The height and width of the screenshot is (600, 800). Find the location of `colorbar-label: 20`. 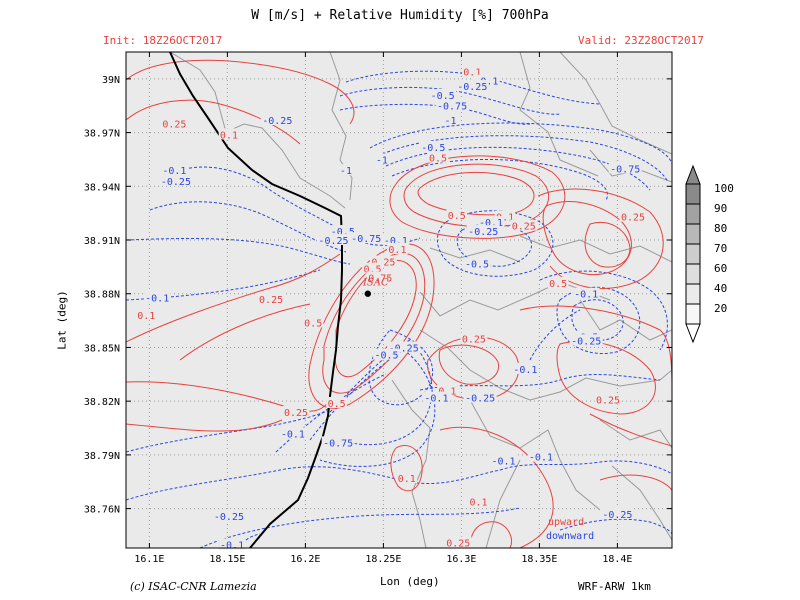

colorbar-label: 20 is located at coordinates (720, 308).